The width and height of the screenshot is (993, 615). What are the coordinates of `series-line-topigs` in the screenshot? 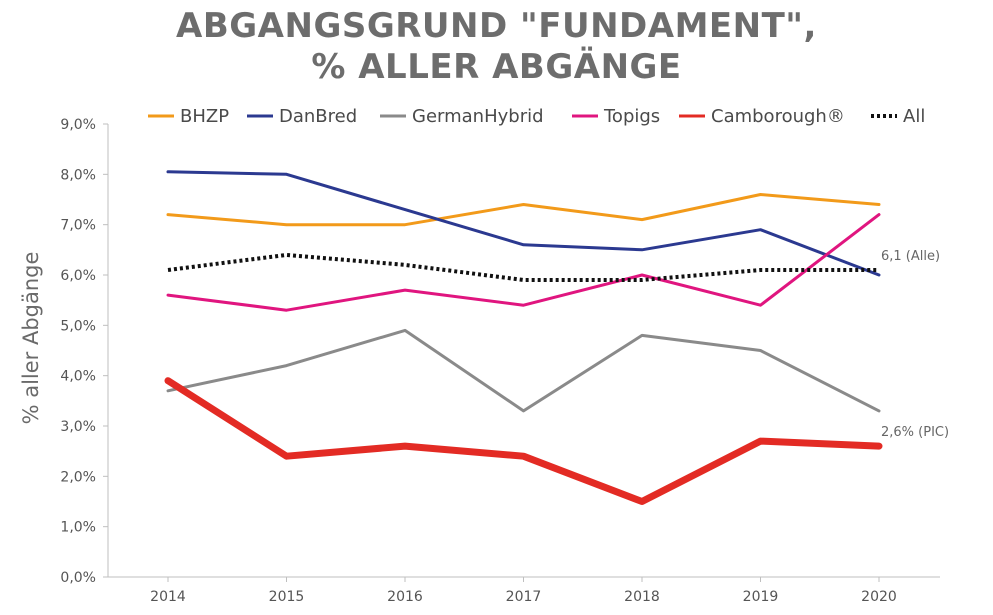 It's located at (523, 262).